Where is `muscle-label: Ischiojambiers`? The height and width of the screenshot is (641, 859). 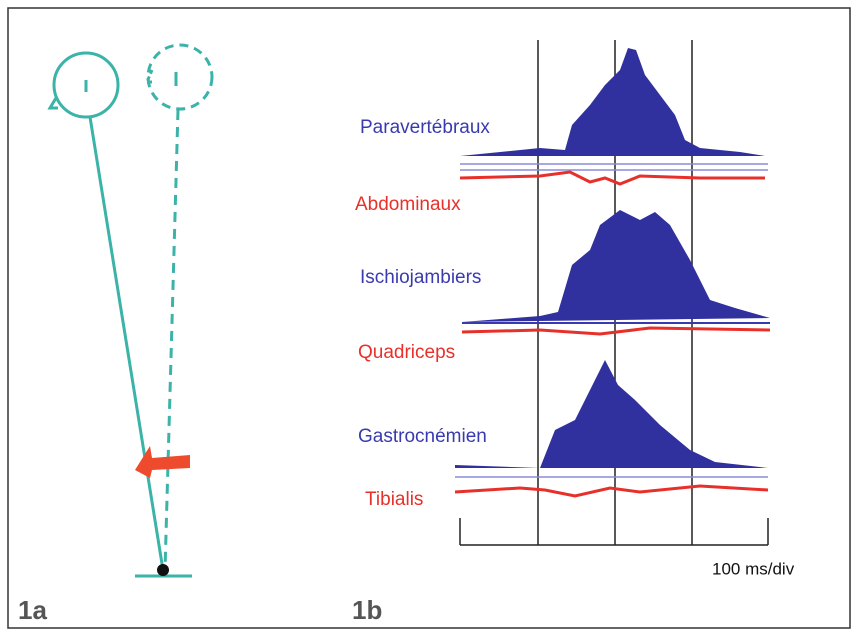
muscle-label: Ischiojambiers is located at coordinates (420, 277).